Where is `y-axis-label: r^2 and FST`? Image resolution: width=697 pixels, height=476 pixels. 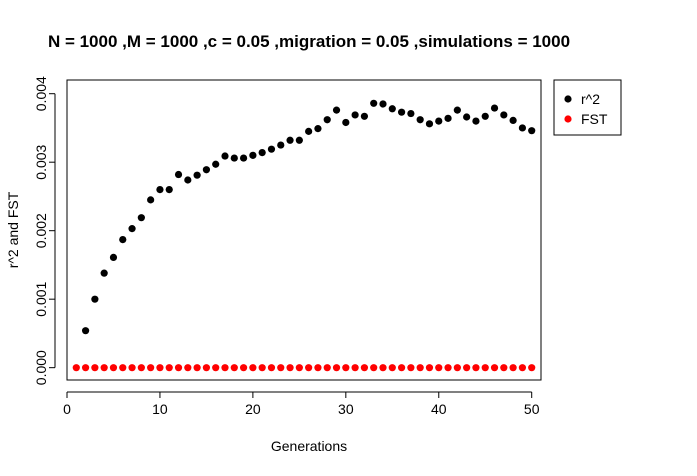
y-axis-label: r^2 and FST is located at coordinates (13, 229).